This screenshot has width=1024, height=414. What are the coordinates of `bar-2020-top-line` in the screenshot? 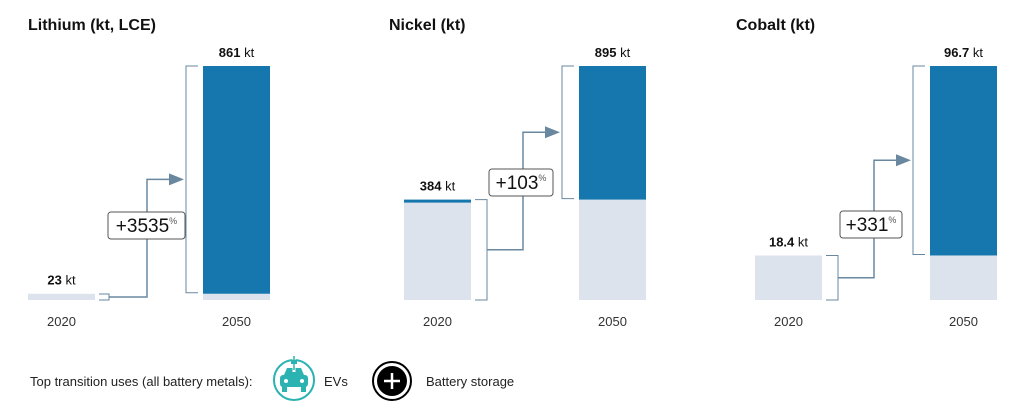 It's located at (437, 201).